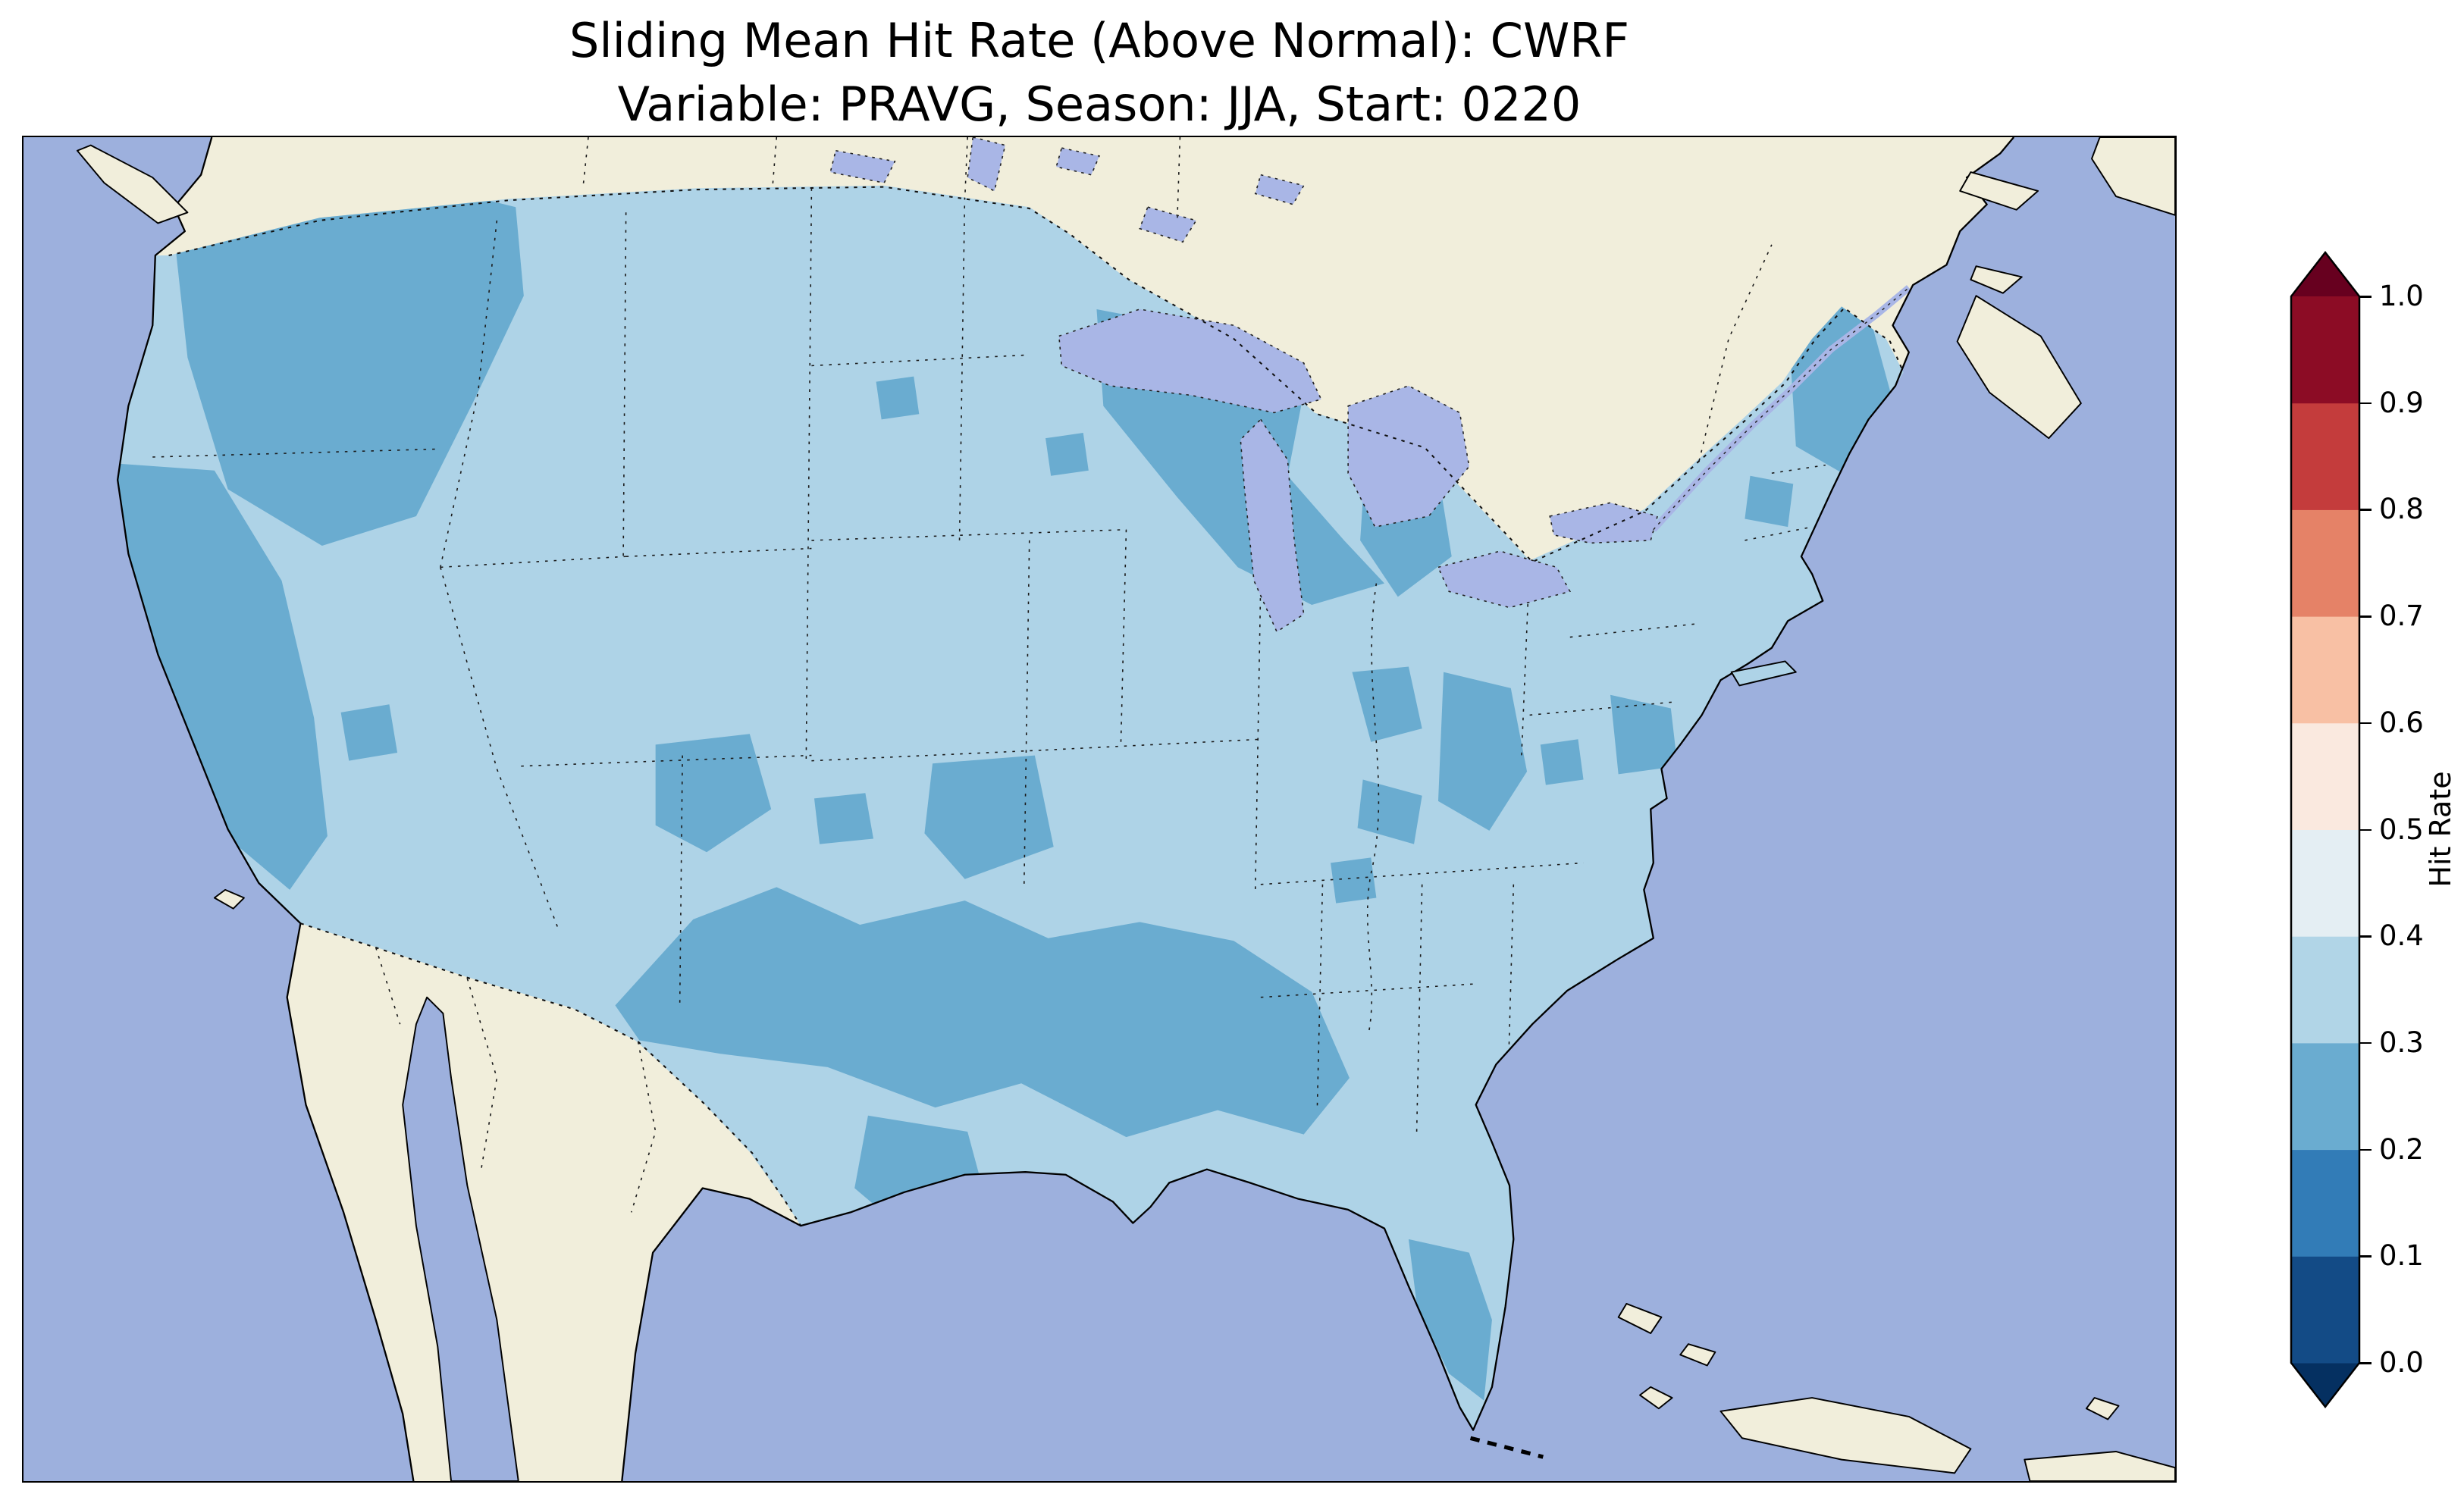 This screenshot has width=2464, height=1494. What do you see at coordinates (1450, 1320) in the screenshot?
I see `patch-florida` at bounding box center [1450, 1320].